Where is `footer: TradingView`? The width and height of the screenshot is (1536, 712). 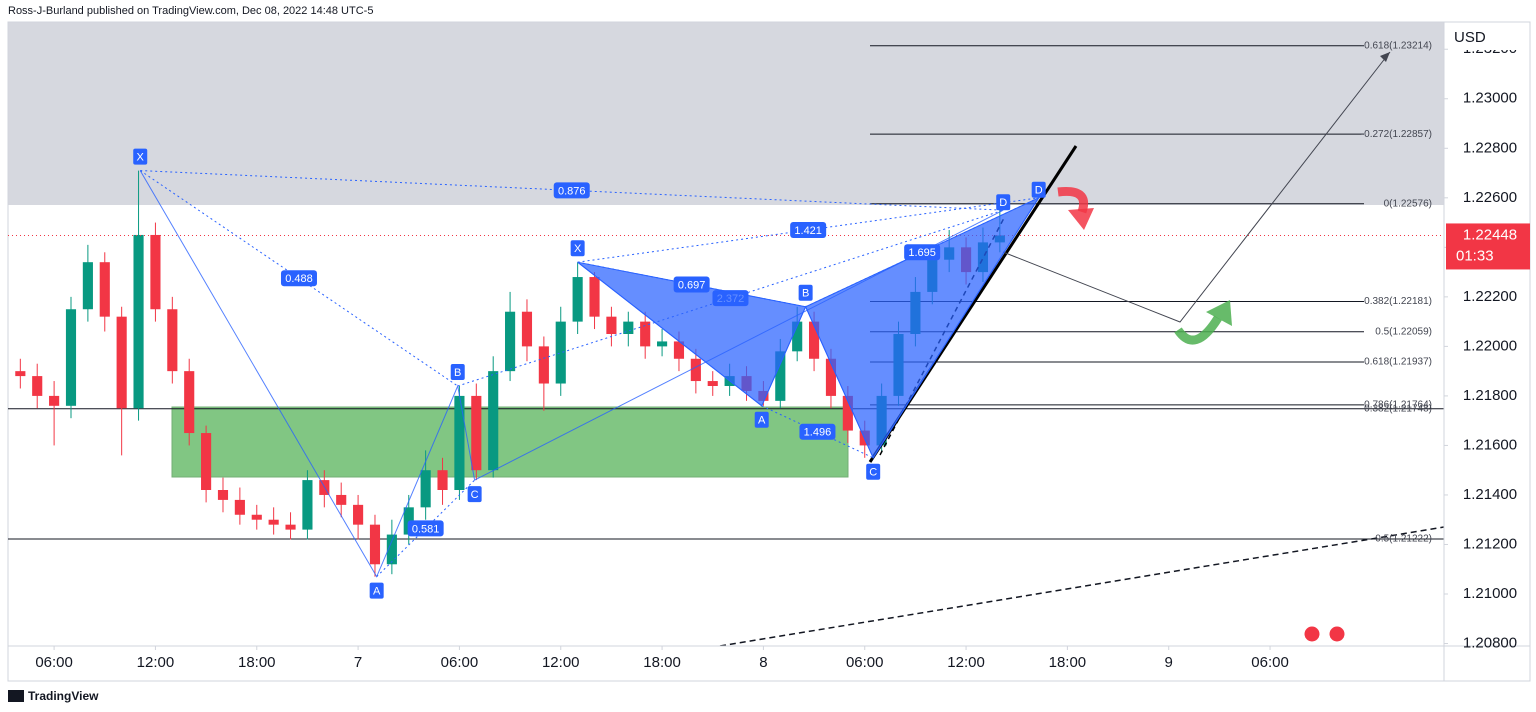 footer: TradingView is located at coordinates (63, 696).